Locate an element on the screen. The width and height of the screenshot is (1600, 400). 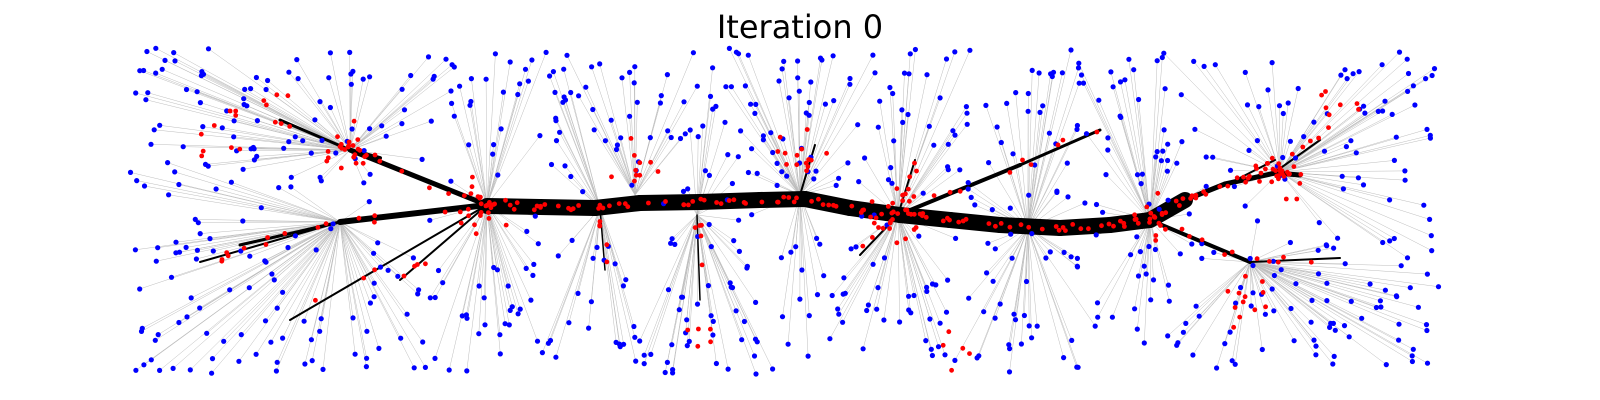
branch-edge is located at coordinates (1297, 156).